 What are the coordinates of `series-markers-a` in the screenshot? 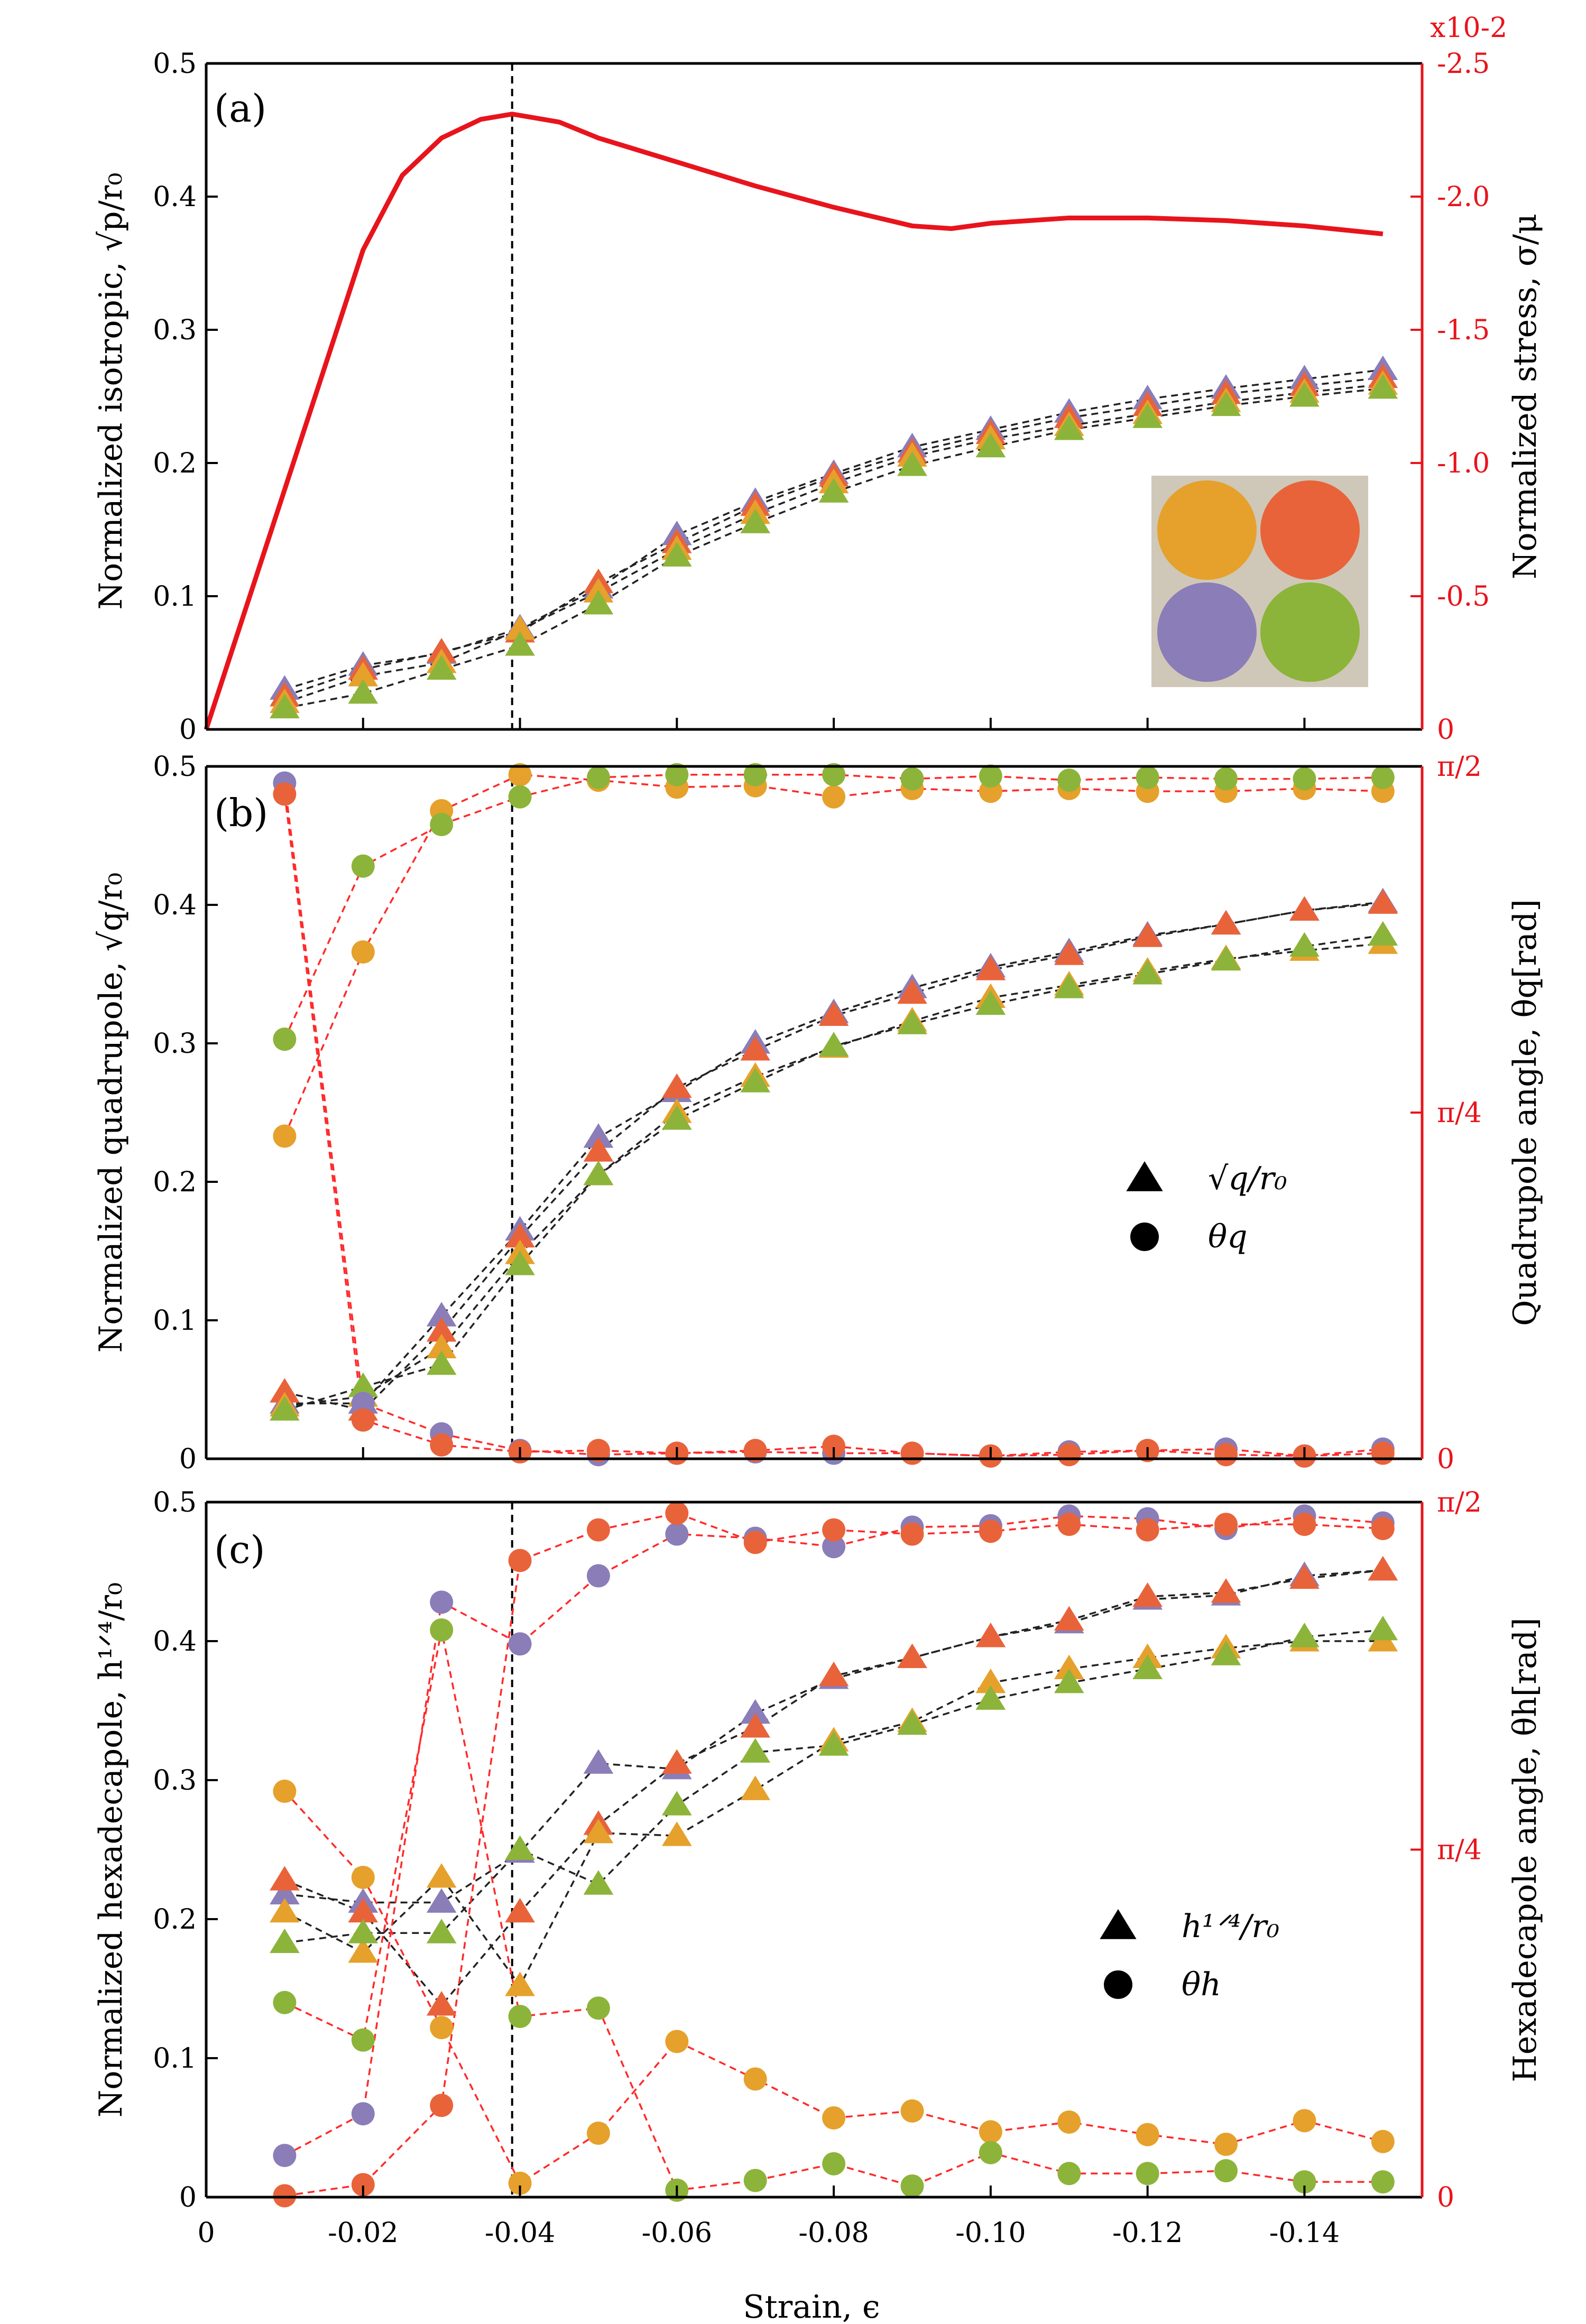 It's located at (834, 537).